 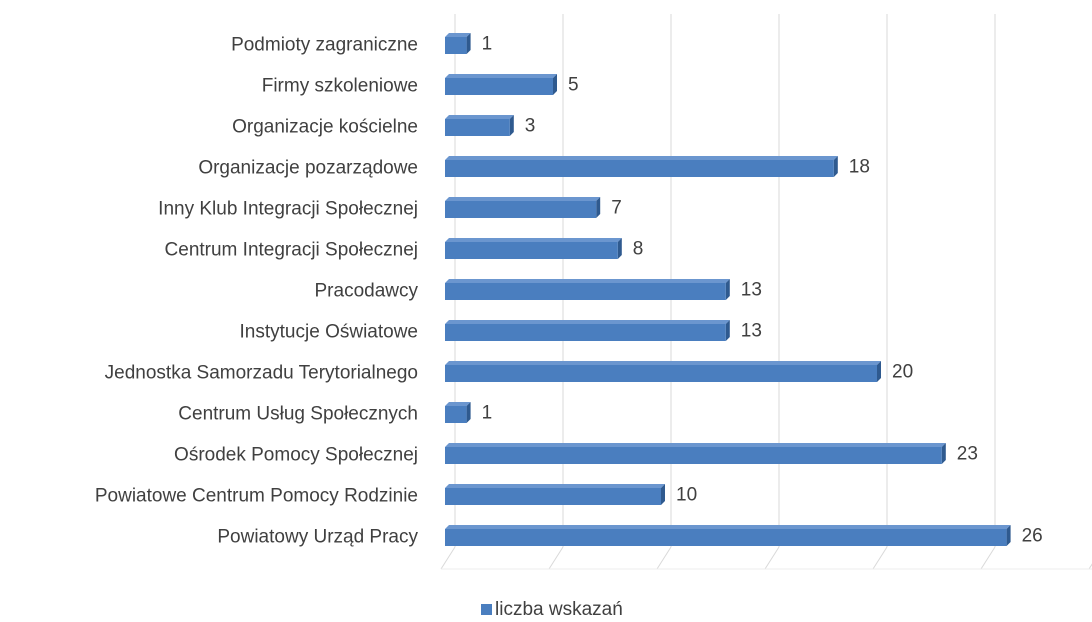 What do you see at coordinates (256, 496) in the screenshot?
I see `y-tick-label: Powiatowe Centrum Pomocy Rodzinie` at bounding box center [256, 496].